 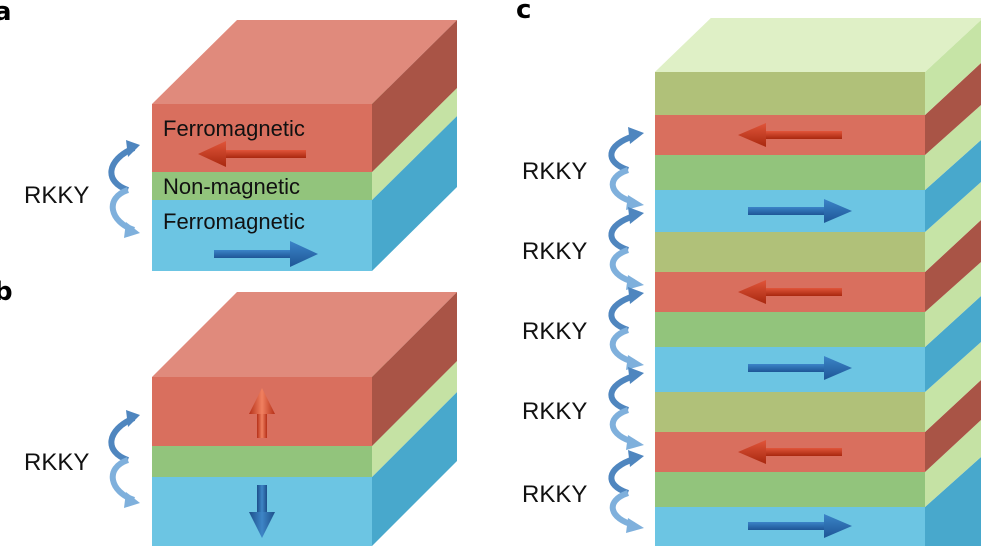 What do you see at coordinates (125, 189) in the screenshot?
I see `panel-a-rkky-coupling-arrows` at bounding box center [125, 189].